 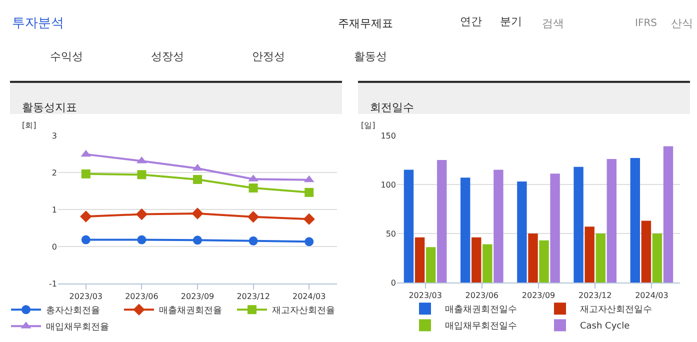 I want to click on chart-title: 활동성지표, so click(x=49, y=107).